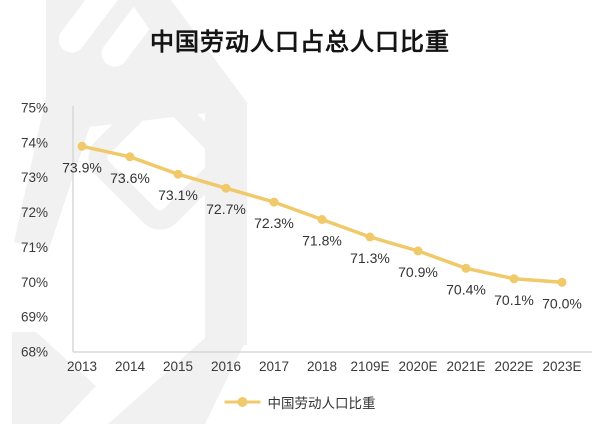  What do you see at coordinates (274, 366) in the screenshot?
I see `x-tick-label: 2017` at bounding box center [274, 366].